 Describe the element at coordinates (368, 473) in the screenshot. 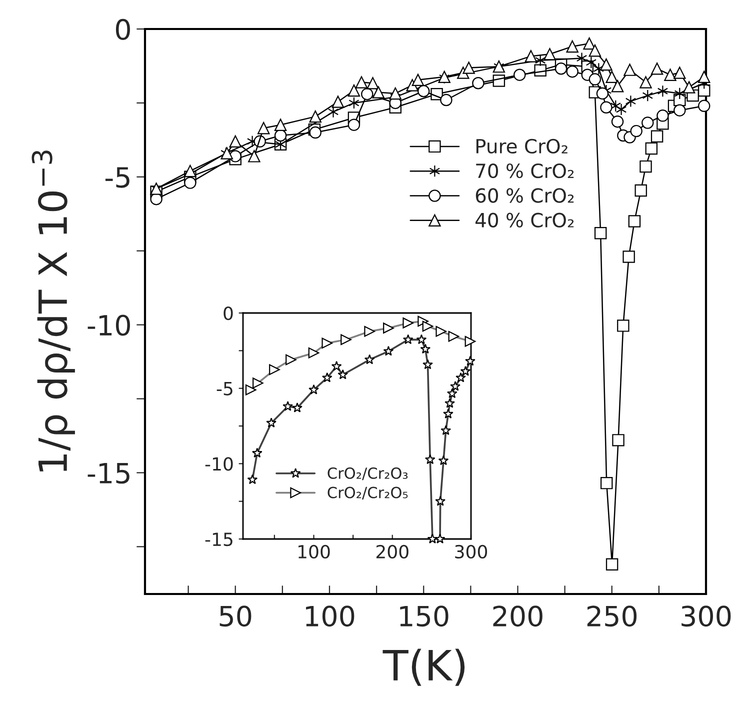

I see `legend-label: CrO₂/Cr₂O₃` at that location.